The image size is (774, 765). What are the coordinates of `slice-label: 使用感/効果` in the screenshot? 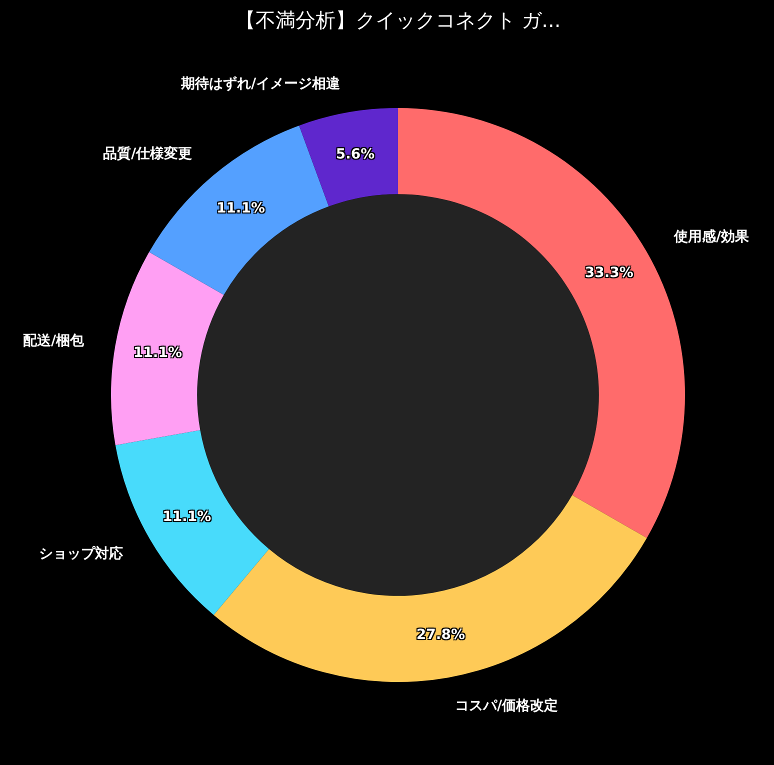 It's located at (711, 237).